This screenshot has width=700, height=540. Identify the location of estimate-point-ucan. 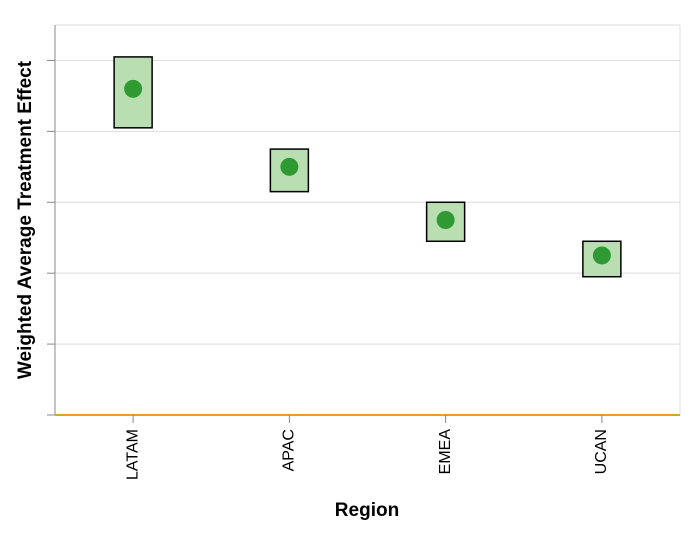
(601, 255).